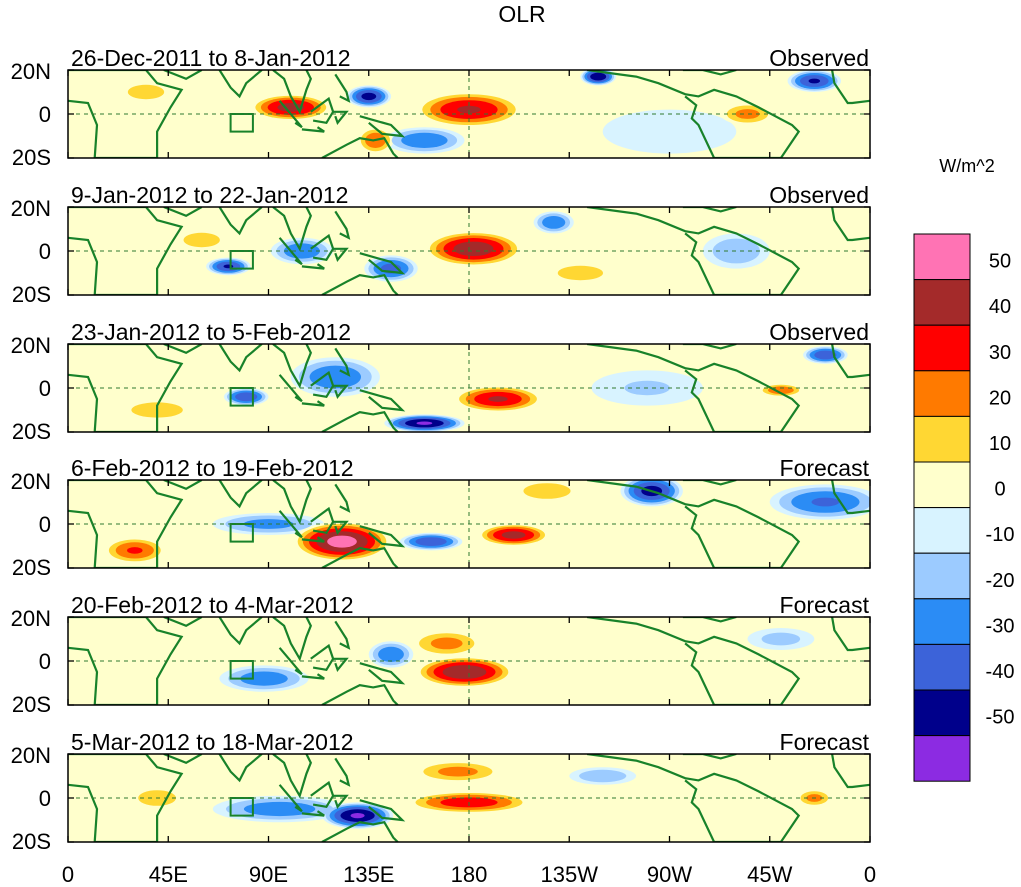  Describe the element at coordinates (1000, 718) in the screenshot. I see `colorbar-label: -50` at that location.